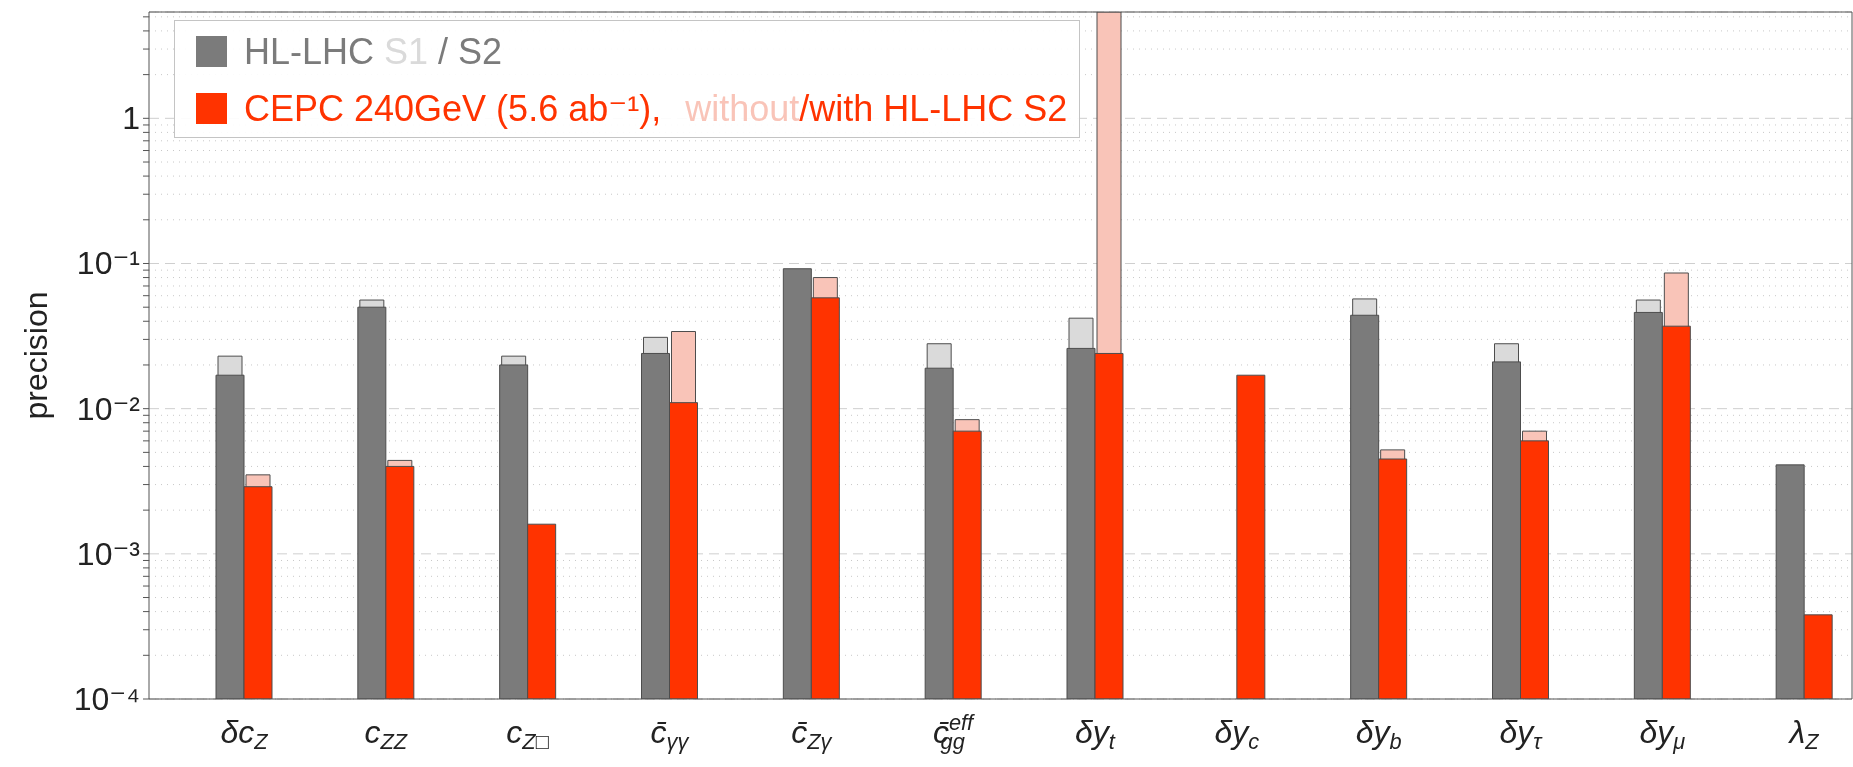 This screenshot has width=1853, height=767. What do you see at coordinates (812, 734) in the screenshot?
I see `x-tick-label: c̄$_{Zγ}$` at bounding box center [812, 734].